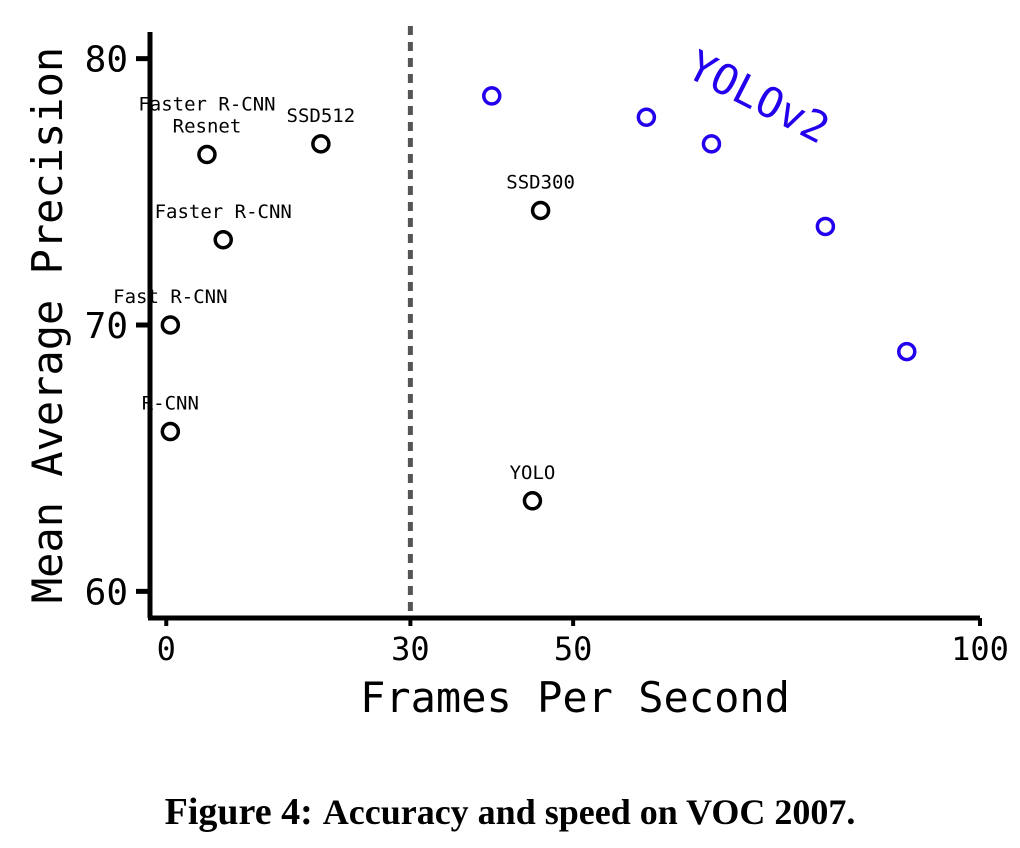 The height and width of the screenshot is (848, 1020). I want to click on y-tick-label: 70, so click(106, 326).